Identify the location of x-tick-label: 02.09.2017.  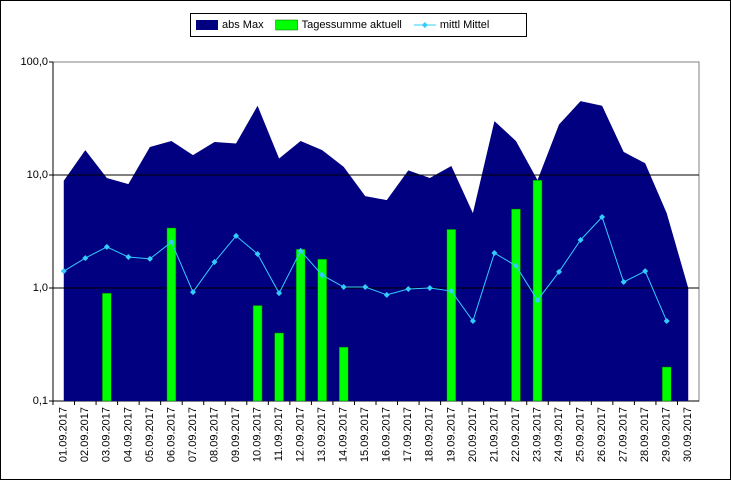
(85, 434).